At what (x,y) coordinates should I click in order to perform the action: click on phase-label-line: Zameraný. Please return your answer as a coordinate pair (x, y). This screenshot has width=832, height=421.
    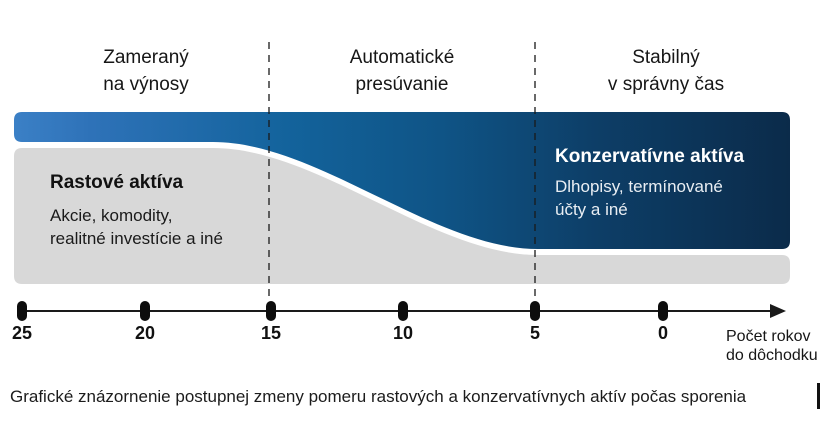
    Looking at the image, I should click on (146, 57).